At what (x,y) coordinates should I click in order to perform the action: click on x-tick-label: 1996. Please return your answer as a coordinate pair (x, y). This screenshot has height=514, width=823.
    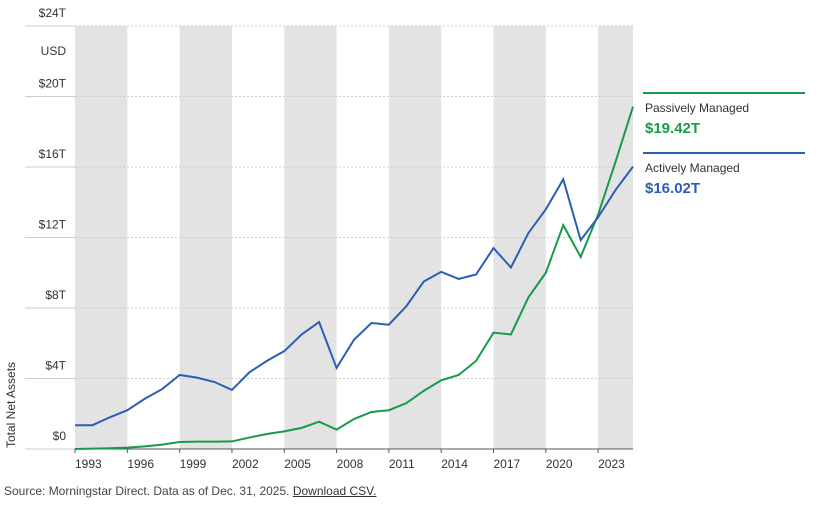
    Looking at the image, I should click on (140, 464).